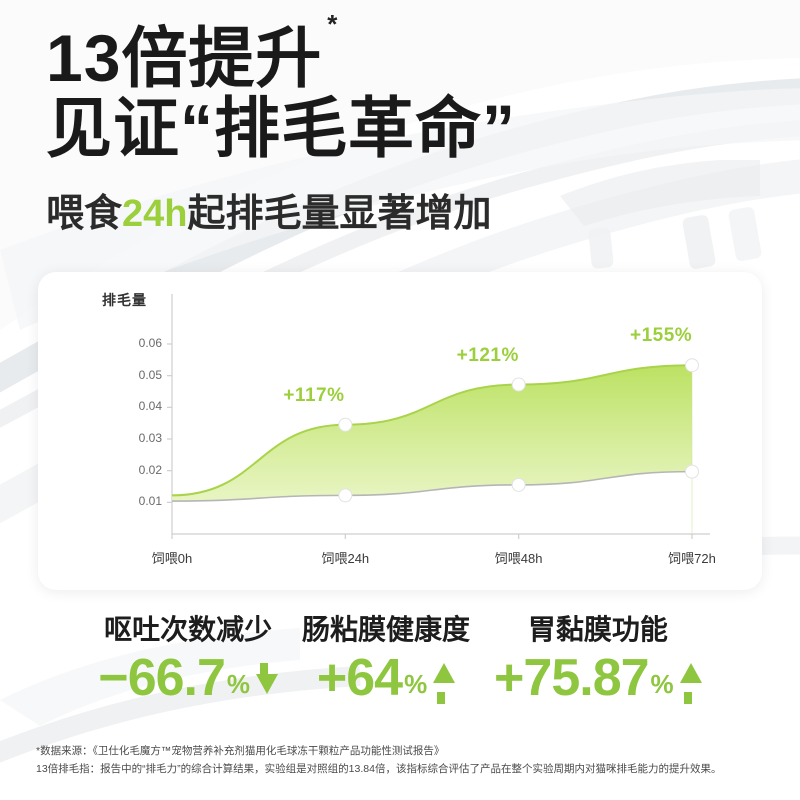 The image size is (800, 800). What do you see at coordinates (264, 683) in the screenshot?
I see `stat-trend-down-icon` at bounding box center [264, 683].